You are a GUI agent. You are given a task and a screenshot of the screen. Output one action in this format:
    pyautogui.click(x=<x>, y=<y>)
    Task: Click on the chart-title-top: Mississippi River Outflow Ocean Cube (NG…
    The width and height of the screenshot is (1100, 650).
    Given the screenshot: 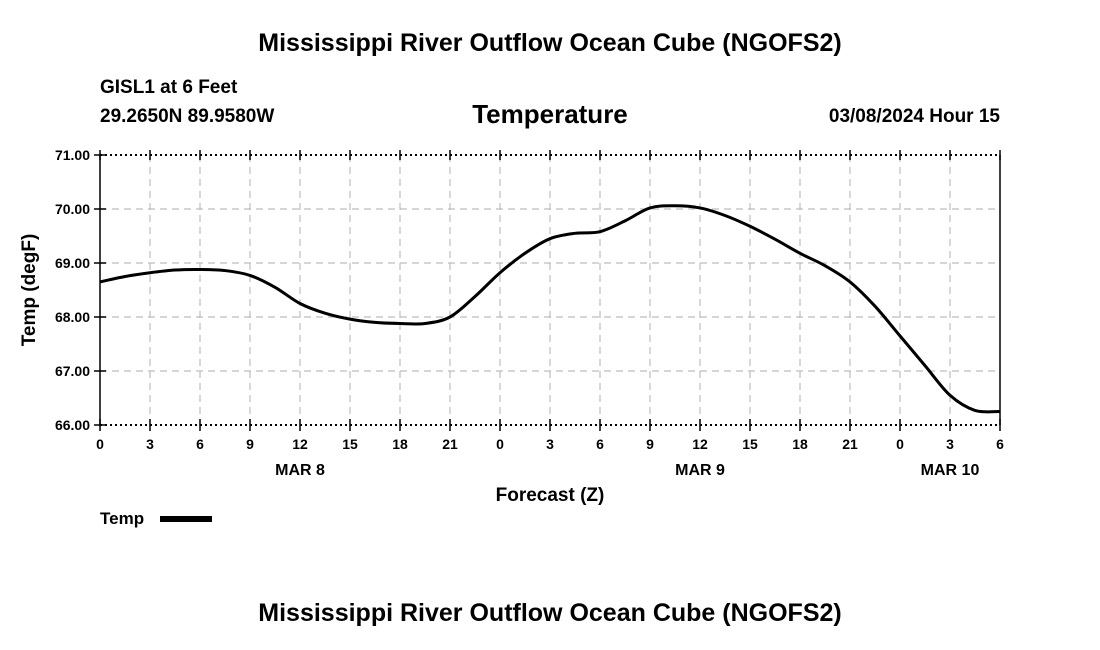 What is the action you would take?
    pyautogui.click(x=550, y=43)
    